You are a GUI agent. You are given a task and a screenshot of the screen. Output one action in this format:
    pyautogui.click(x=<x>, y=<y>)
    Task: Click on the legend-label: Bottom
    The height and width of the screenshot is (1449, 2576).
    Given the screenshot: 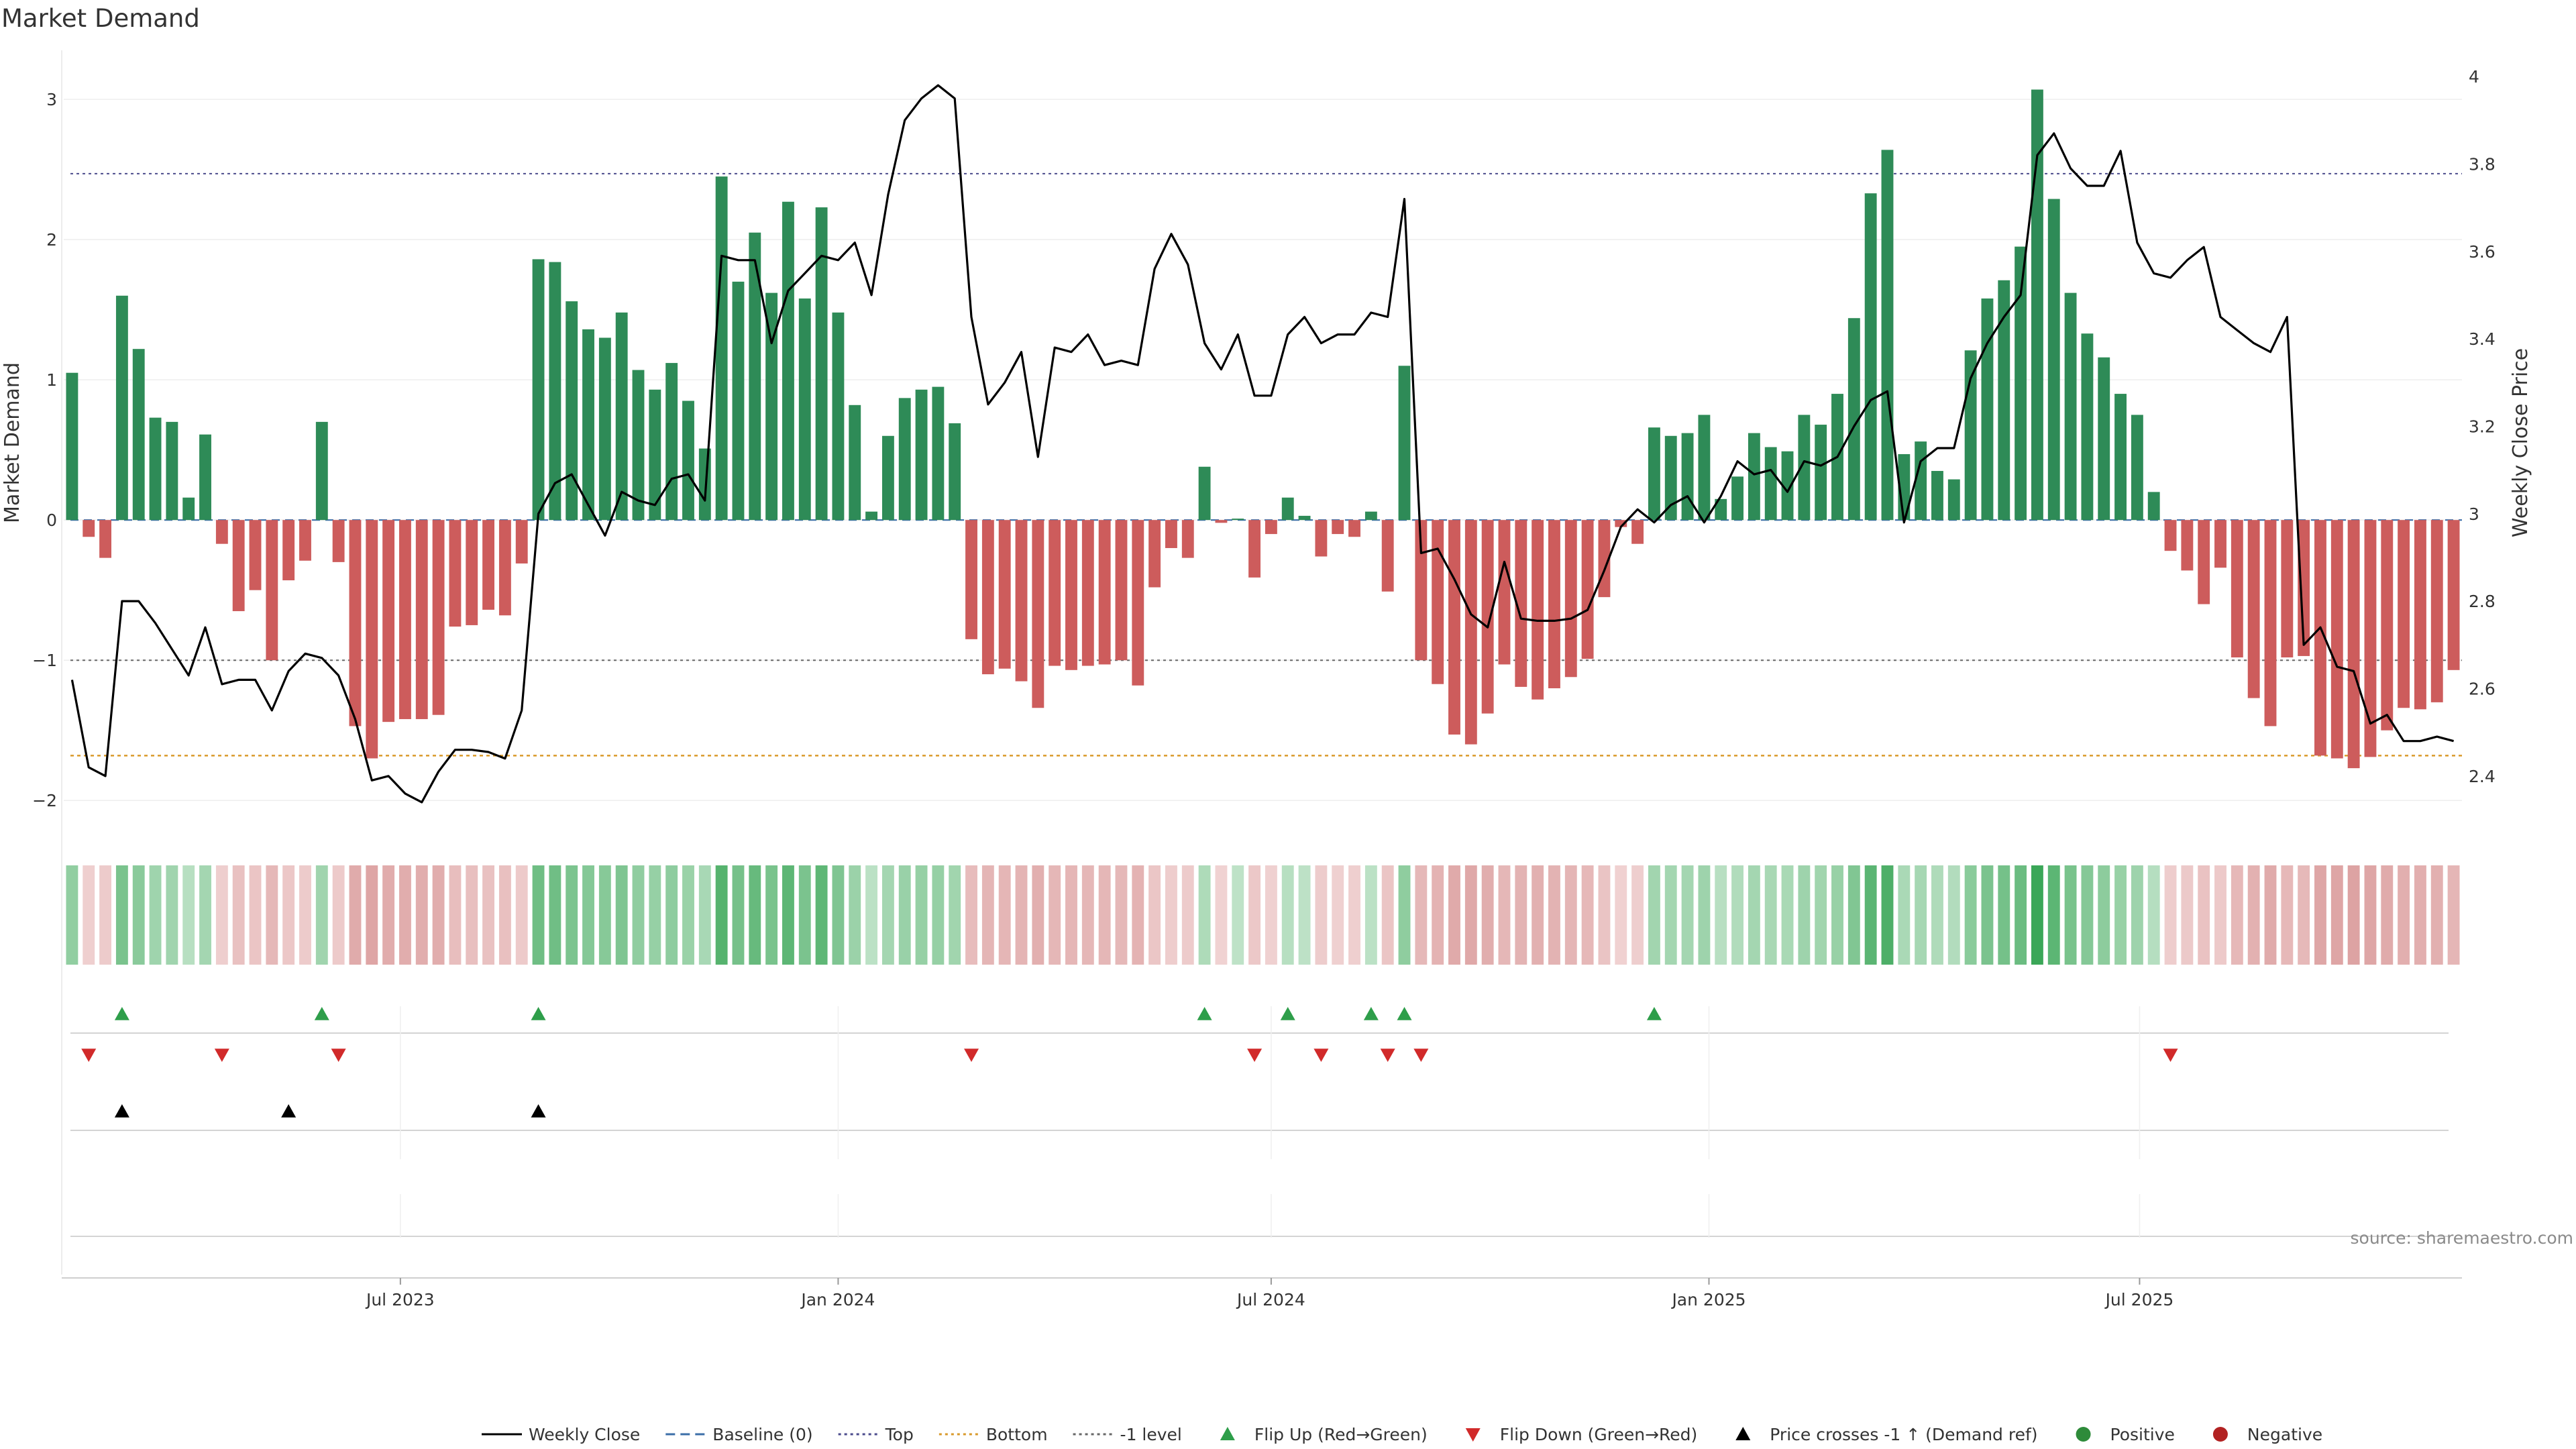 What is the action you would take?
    pyautogui.click(x=1017, y=1434)
    